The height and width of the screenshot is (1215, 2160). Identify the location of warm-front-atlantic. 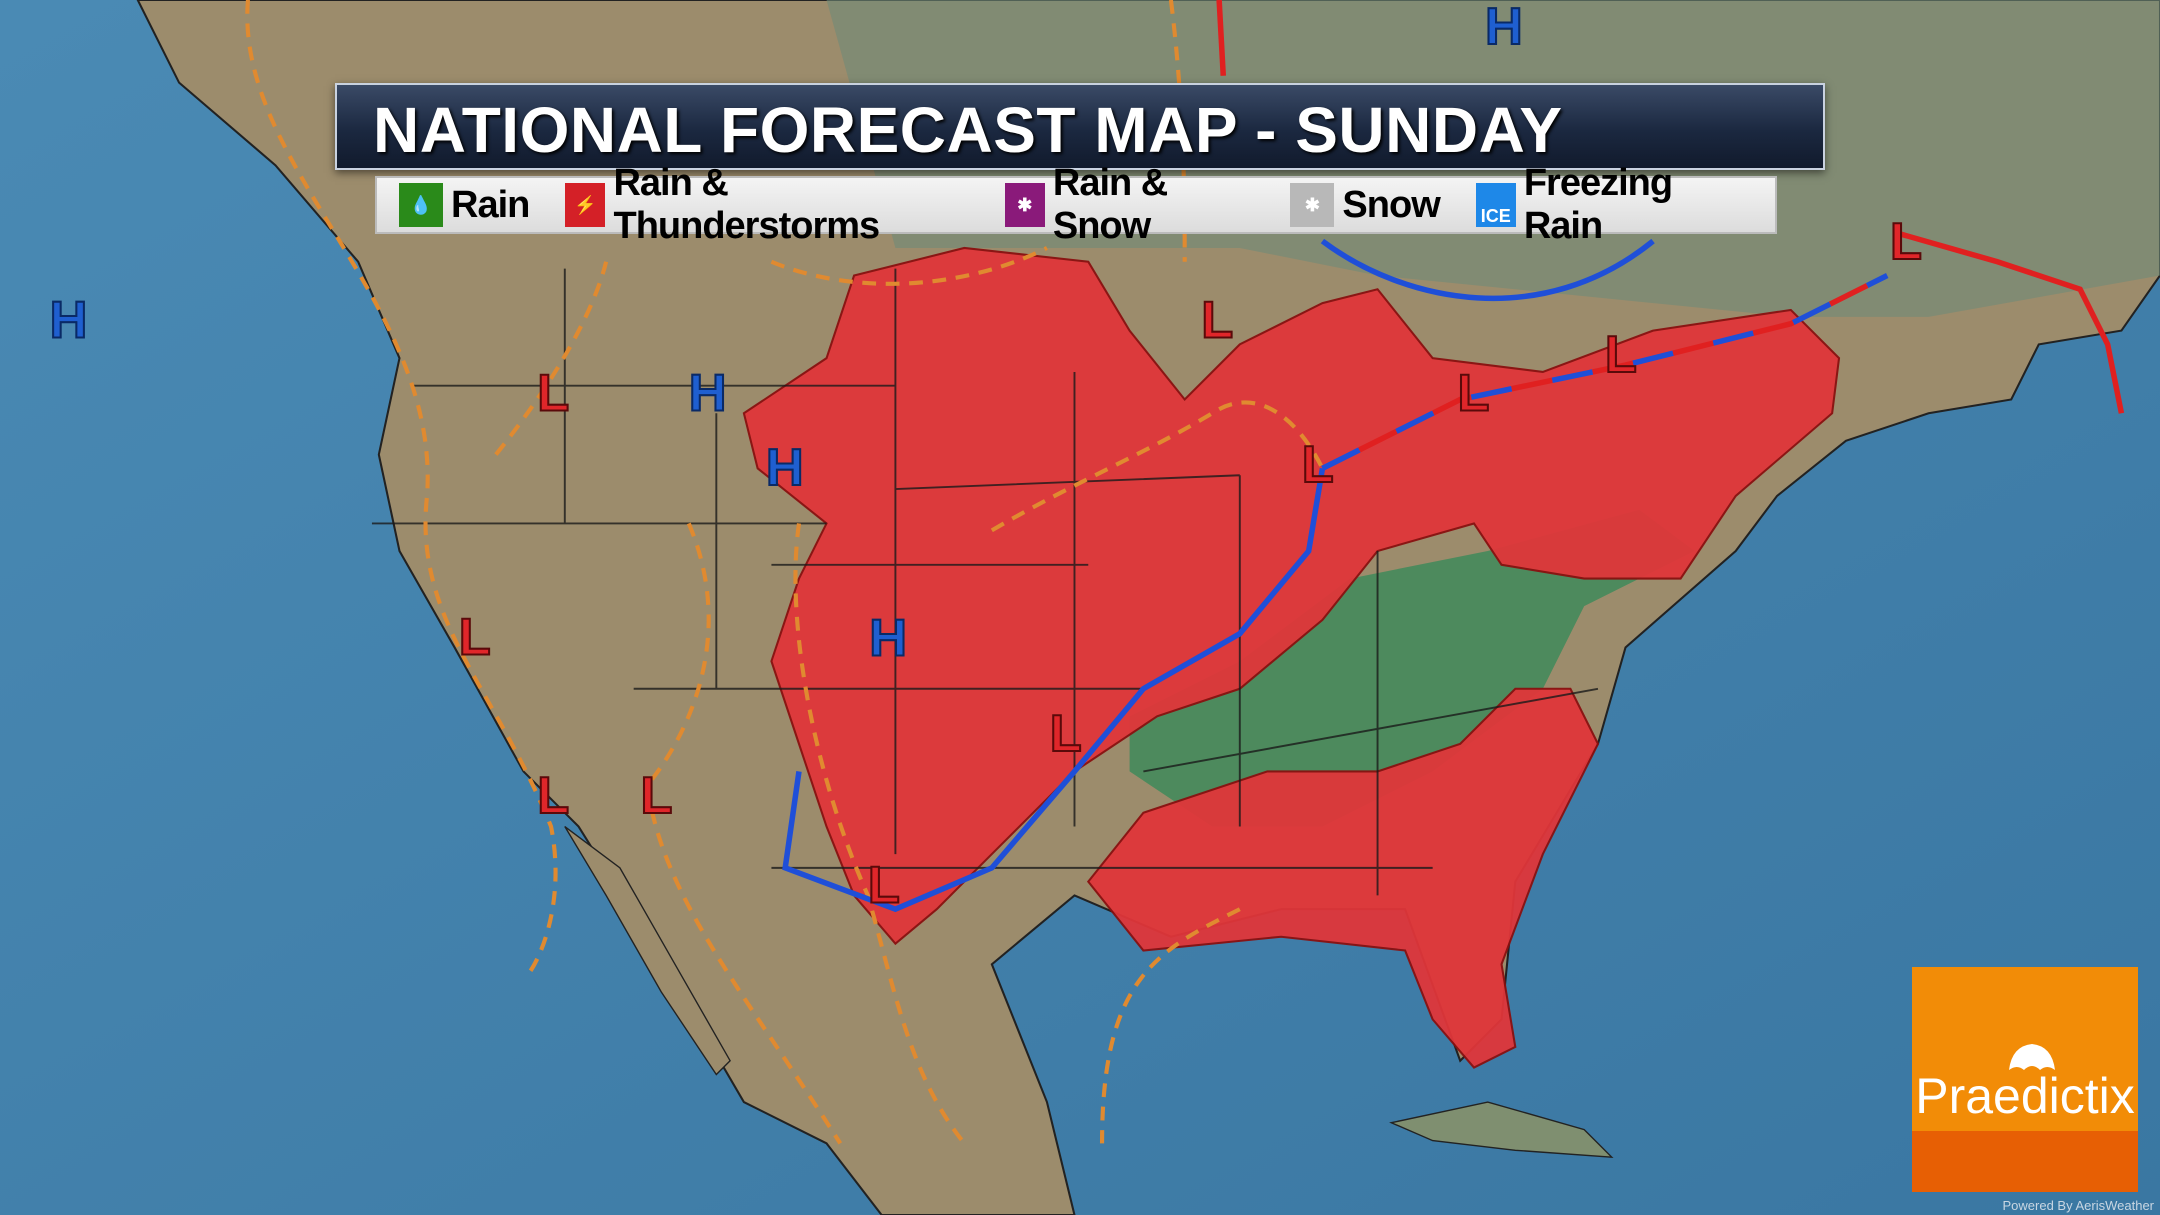
(2012, 322).